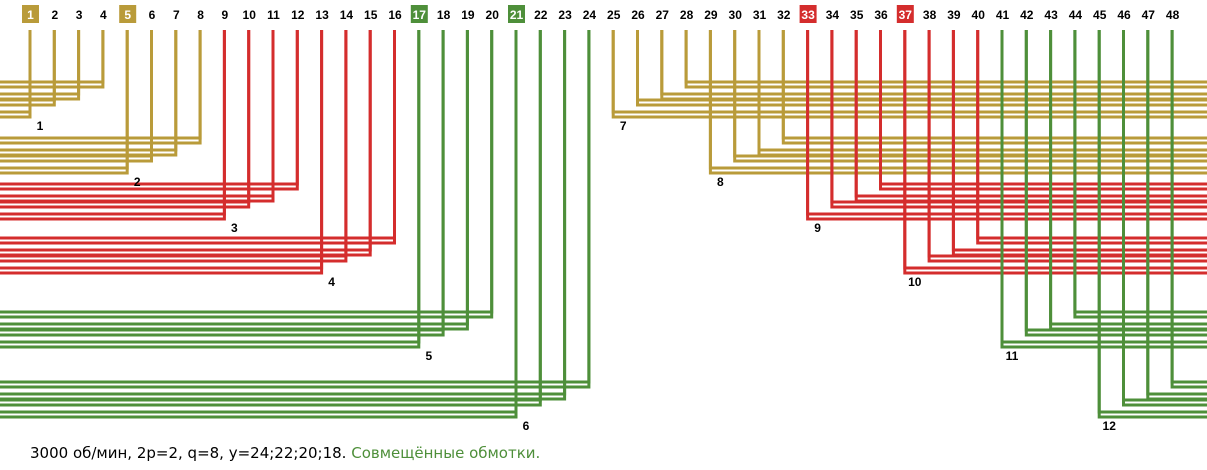  Describe the element at coordinates (1051, 15) in the screenshot. I see `slot-number-label: 43` at that location.